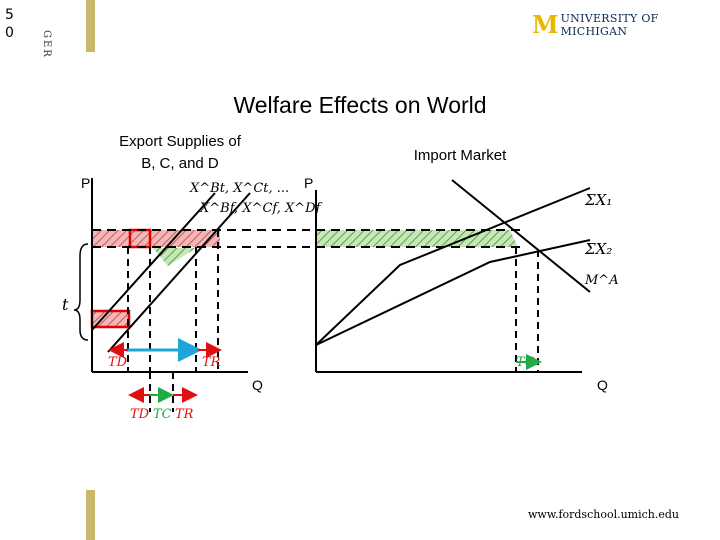 The height and width of the screenshot is (540, 720). I want to click on slide-number-digit-2: 0, so click(9, 33).